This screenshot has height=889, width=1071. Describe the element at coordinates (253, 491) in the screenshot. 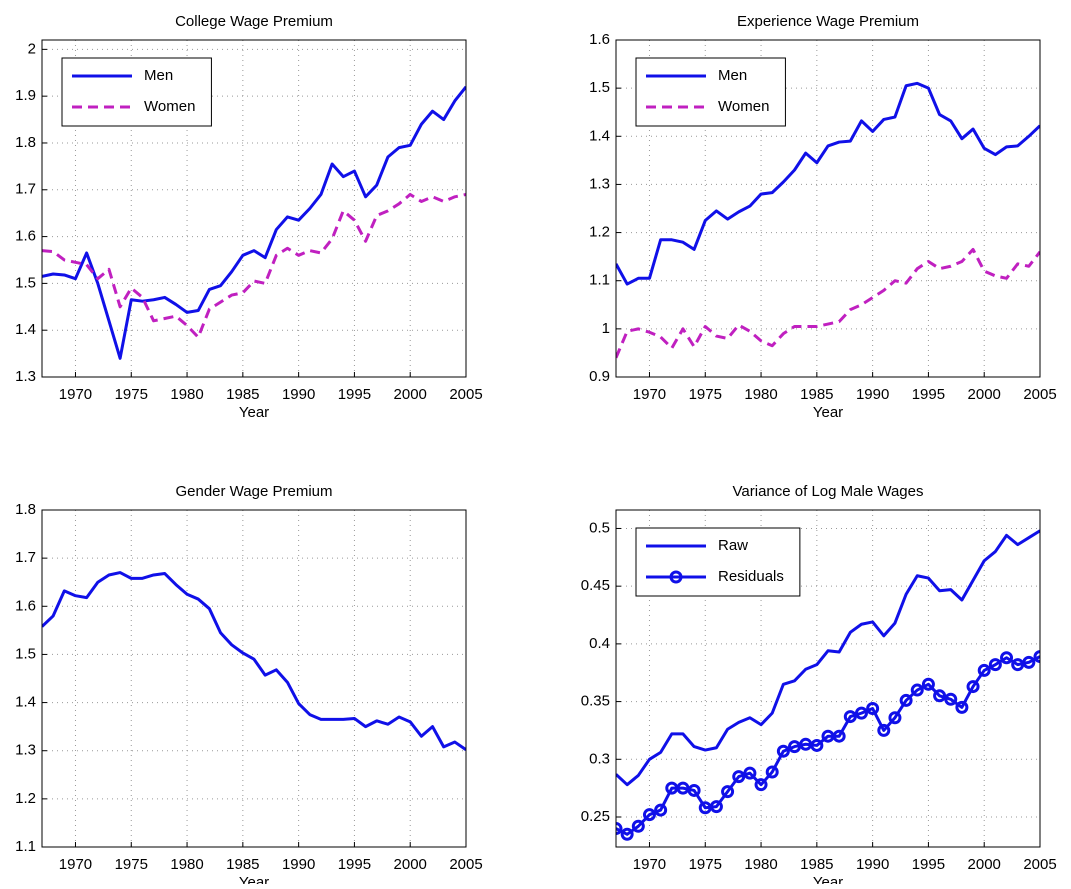

I see `chart-title: Gender Wage Premium` at that location.